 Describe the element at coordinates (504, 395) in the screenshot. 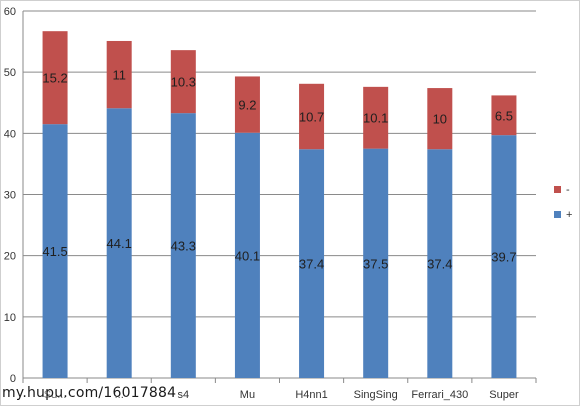

I see `x-category-label: Super` at that location.